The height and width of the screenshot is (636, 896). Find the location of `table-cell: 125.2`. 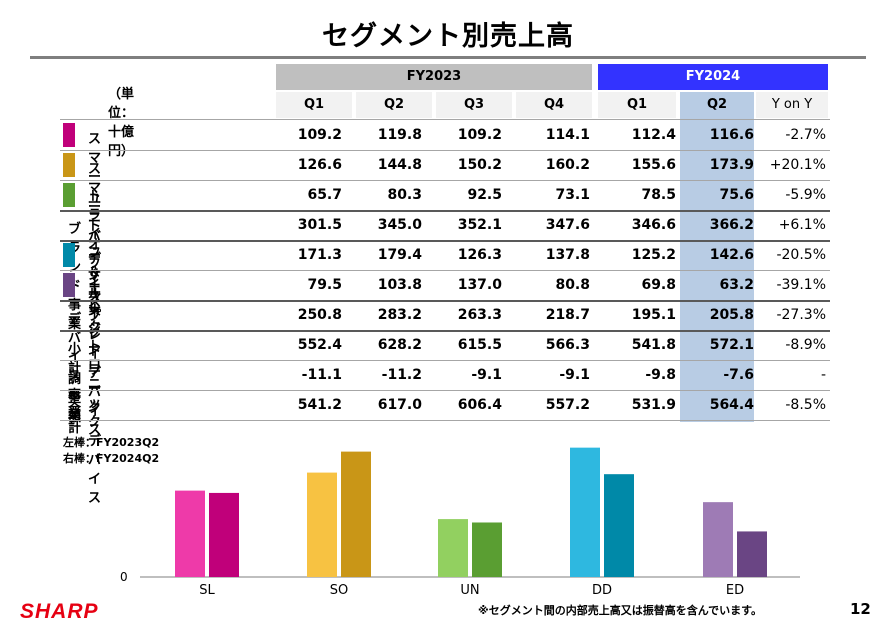

table-cell: 125.2 is located at coordinates (653, 255).